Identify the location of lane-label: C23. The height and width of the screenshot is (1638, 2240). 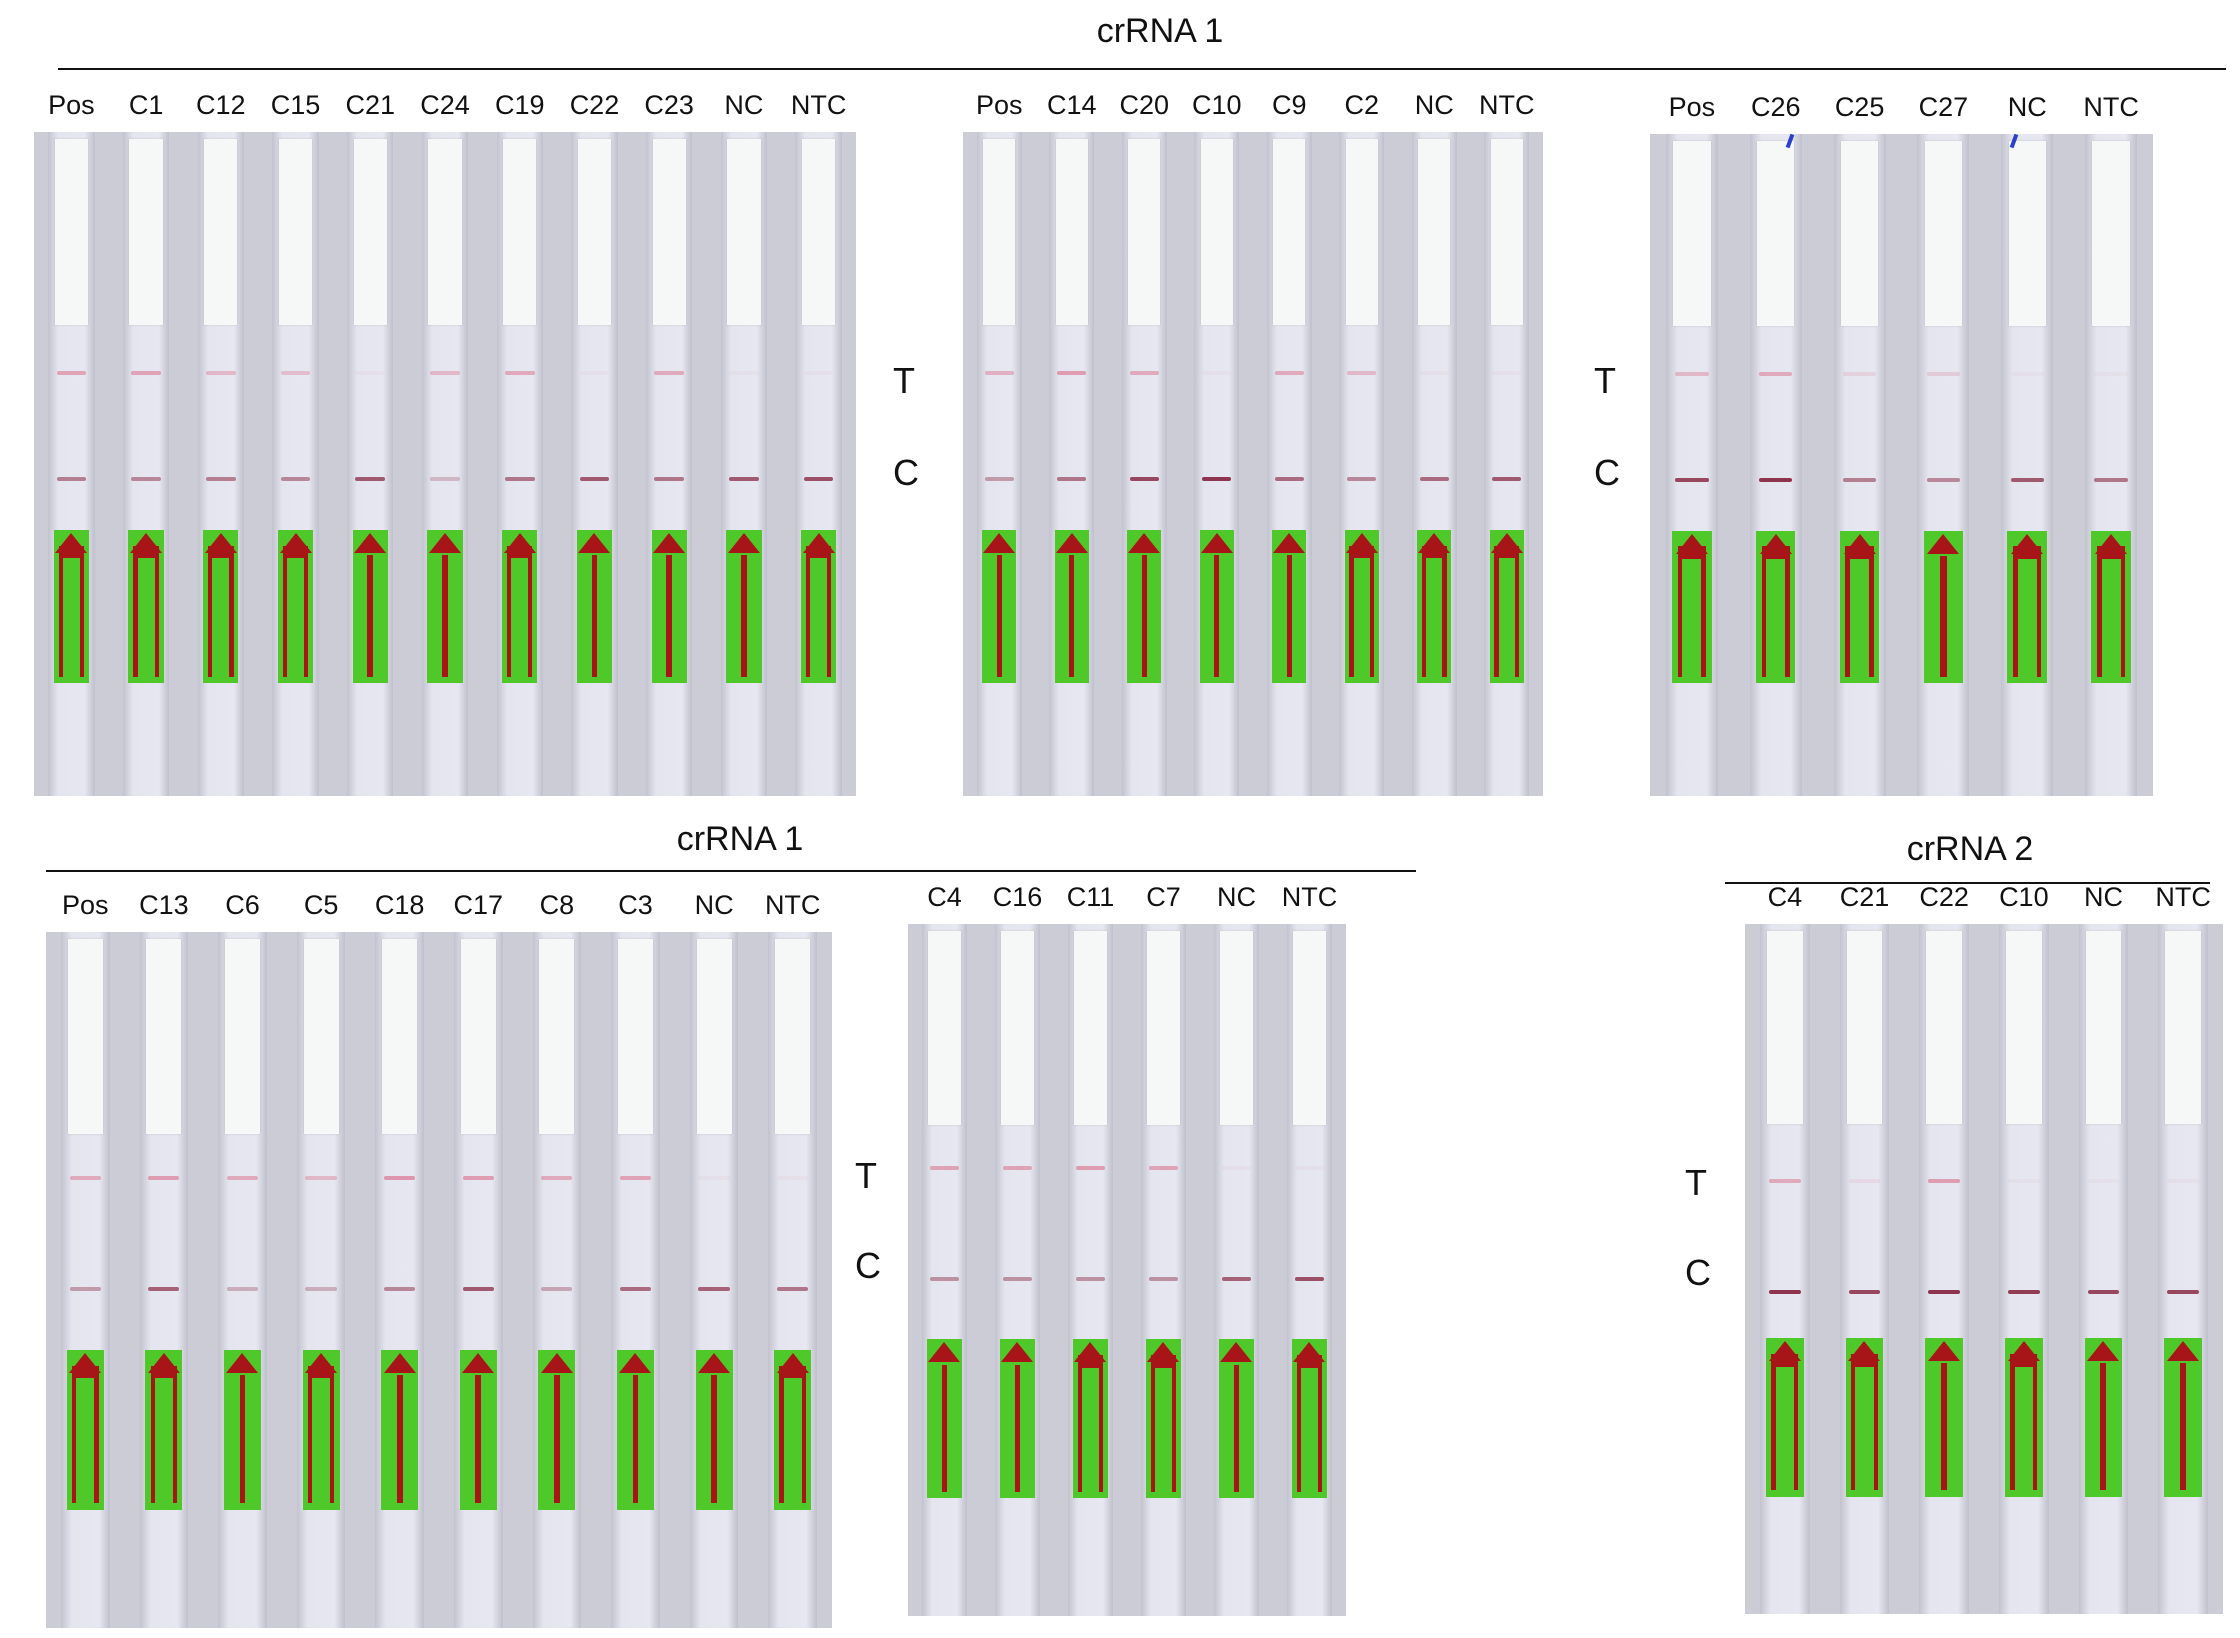
(669, 105).